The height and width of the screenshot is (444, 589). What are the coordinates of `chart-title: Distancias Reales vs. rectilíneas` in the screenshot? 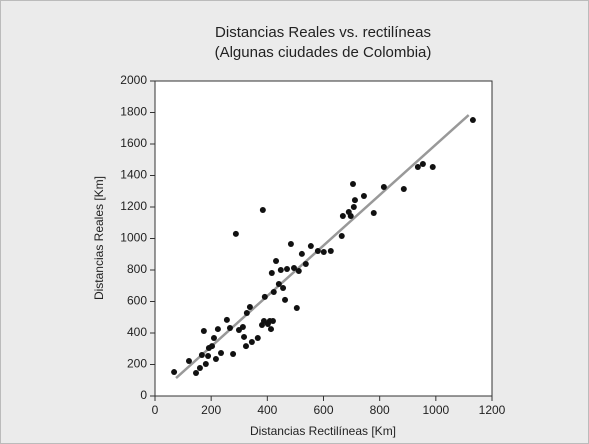 It's located at (323, 32).